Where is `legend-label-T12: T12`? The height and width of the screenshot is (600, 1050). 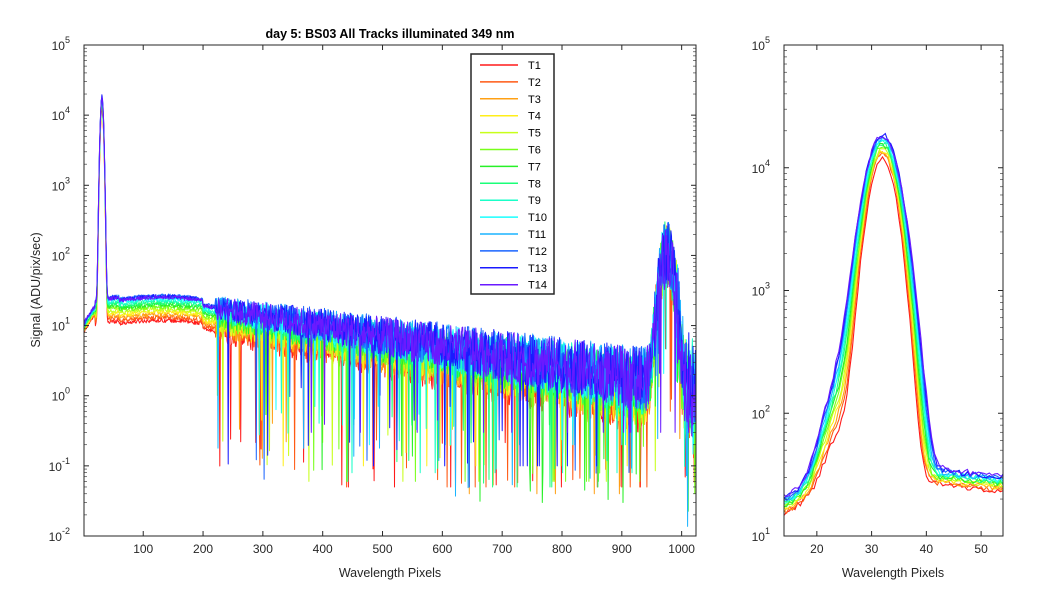
legend-label-T12: T12 is located at coordinates (537, 252).